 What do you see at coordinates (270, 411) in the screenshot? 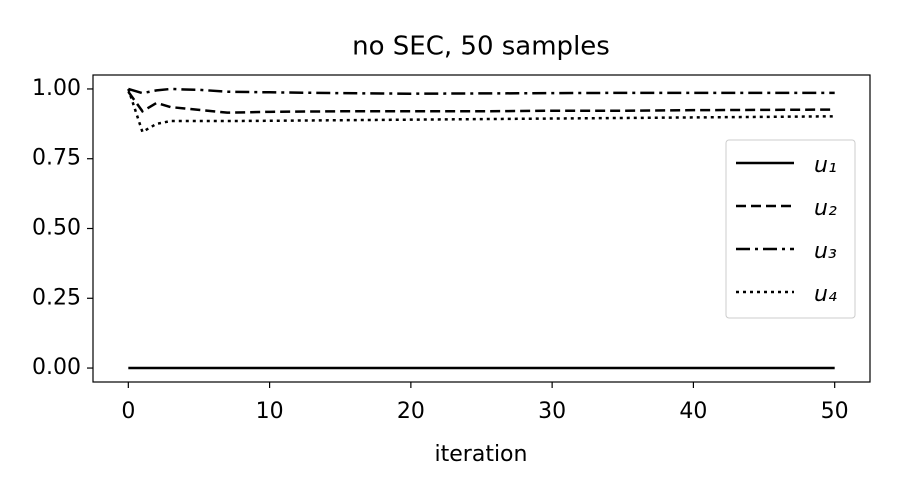
I see `x-tick-label: 10` at bounding box center [270, 411].